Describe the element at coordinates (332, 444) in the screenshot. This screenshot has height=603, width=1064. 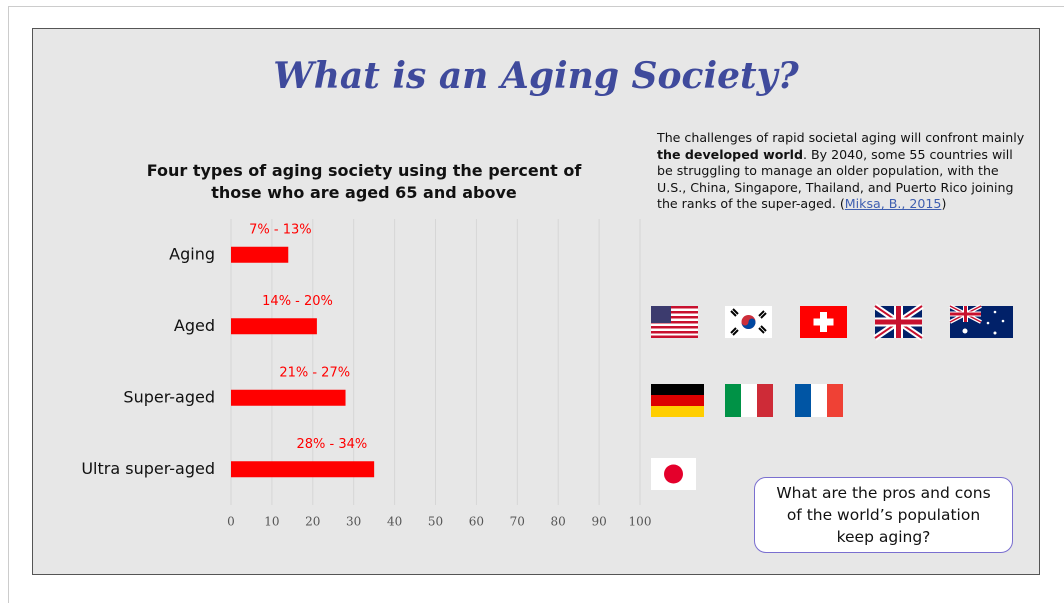
I see `annotation: 28% - 34%` at that location.